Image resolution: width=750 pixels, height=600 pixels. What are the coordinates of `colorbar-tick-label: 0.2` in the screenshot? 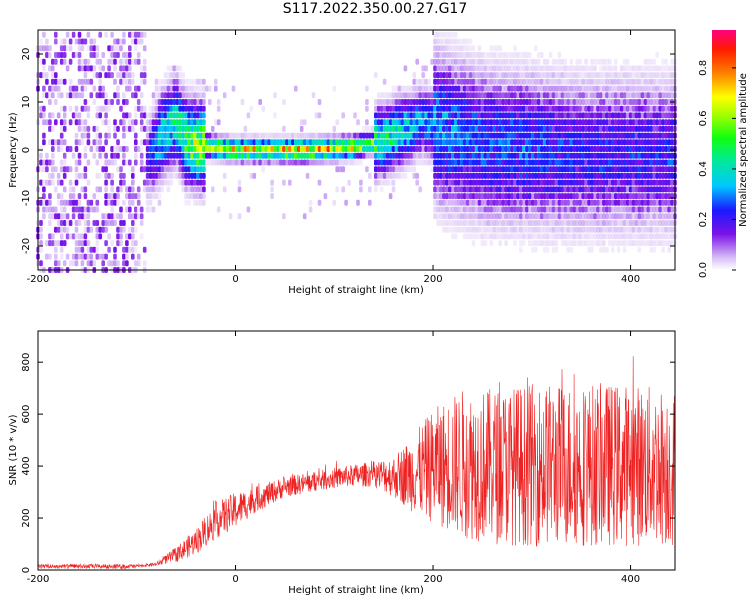 It's located at (703, 220).